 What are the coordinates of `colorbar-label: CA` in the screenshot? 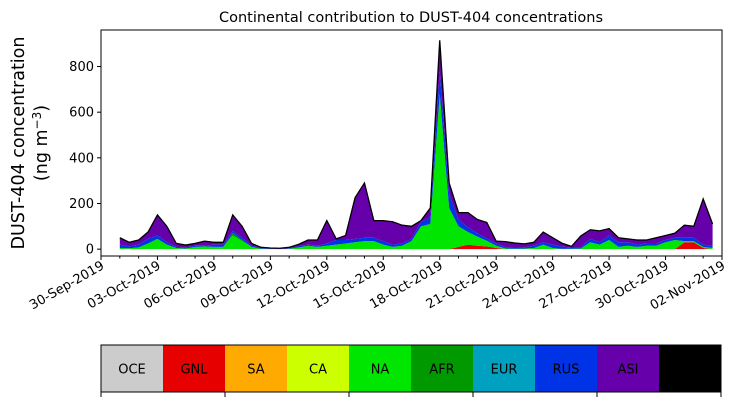 It's located at (318, 370).